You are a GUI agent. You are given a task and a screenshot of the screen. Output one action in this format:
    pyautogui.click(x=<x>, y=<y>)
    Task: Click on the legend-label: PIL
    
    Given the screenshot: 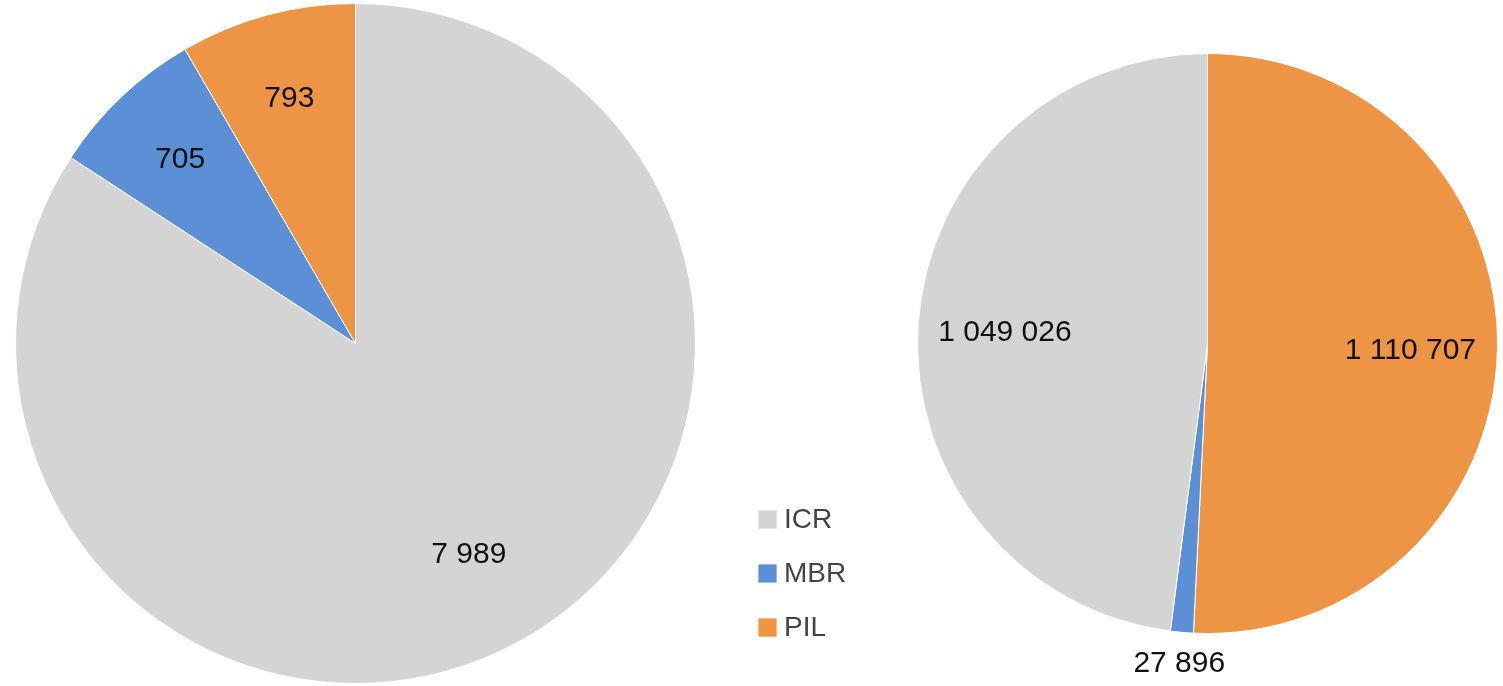 What is the action you would take?
    pyautogui.click(x=805, y=627)
    